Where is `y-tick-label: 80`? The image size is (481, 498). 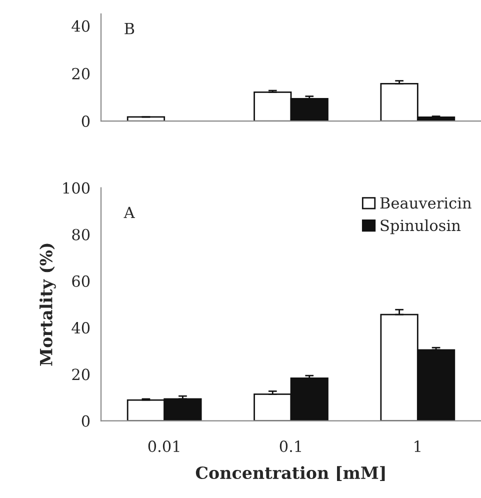
y-tick-label: 80 is located at coordinates (81, 234).